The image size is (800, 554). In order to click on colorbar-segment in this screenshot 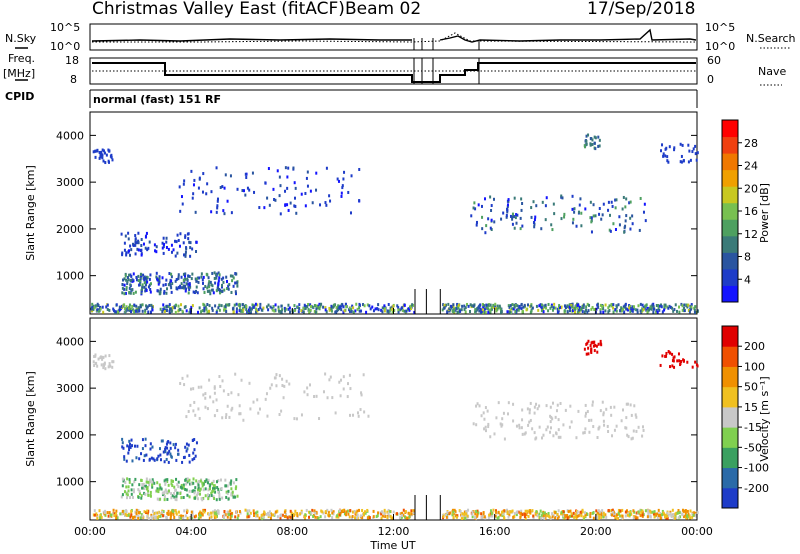, I will do `click(730, 228)`.